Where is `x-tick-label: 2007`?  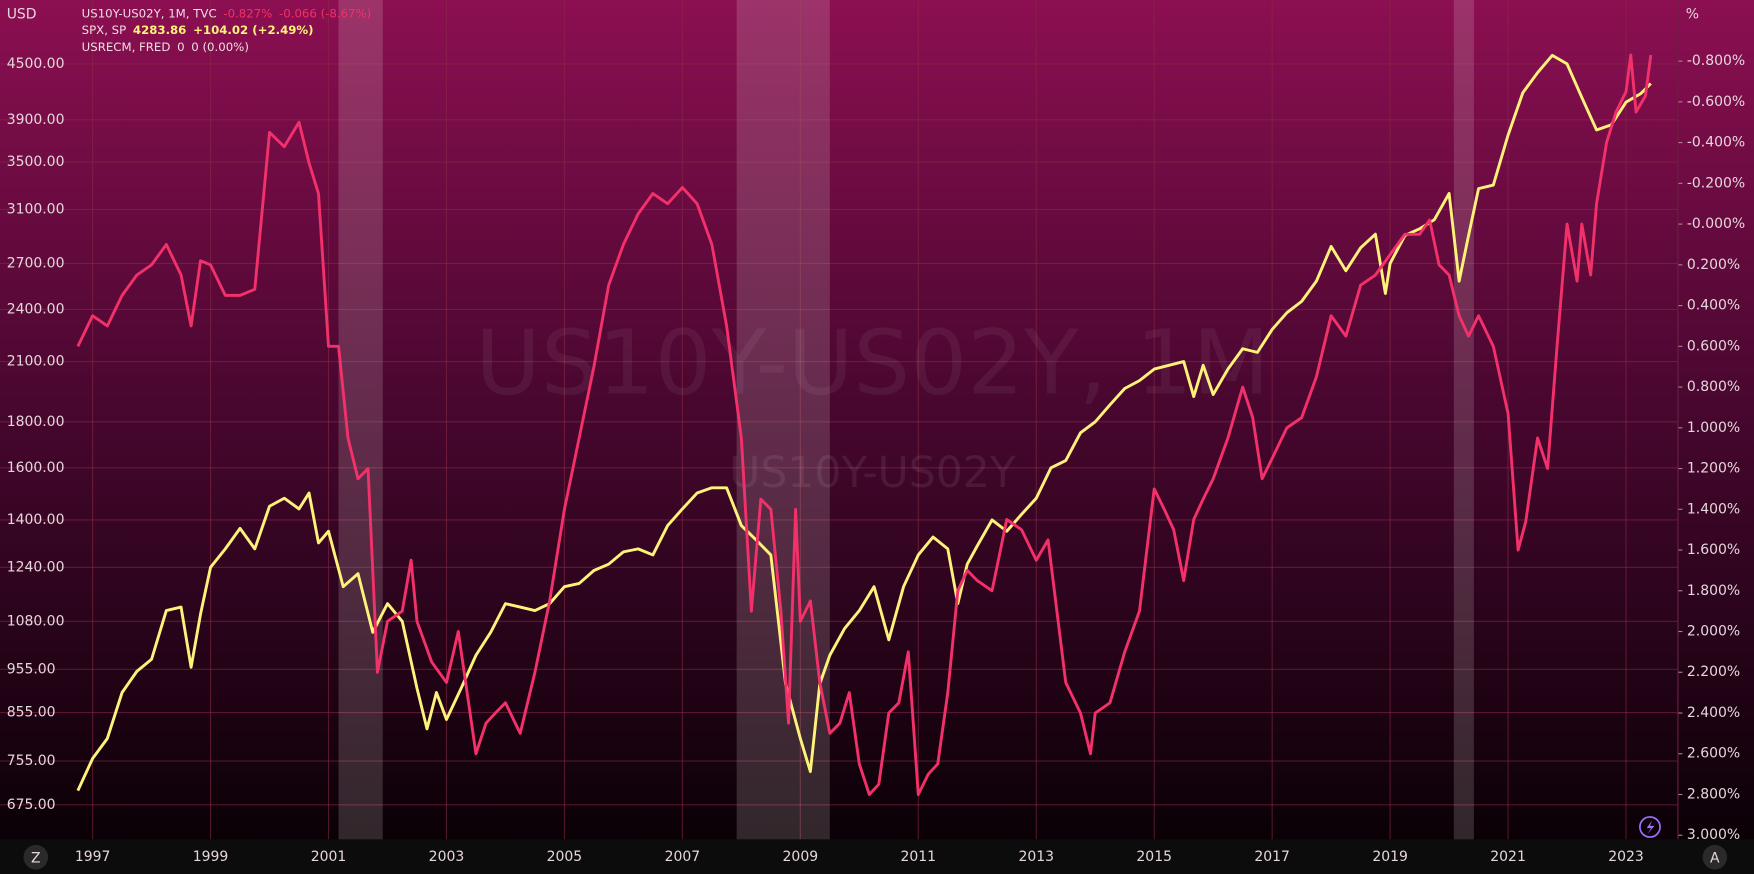 x-tick-label: 2007 is located at coordinates (683, 857).